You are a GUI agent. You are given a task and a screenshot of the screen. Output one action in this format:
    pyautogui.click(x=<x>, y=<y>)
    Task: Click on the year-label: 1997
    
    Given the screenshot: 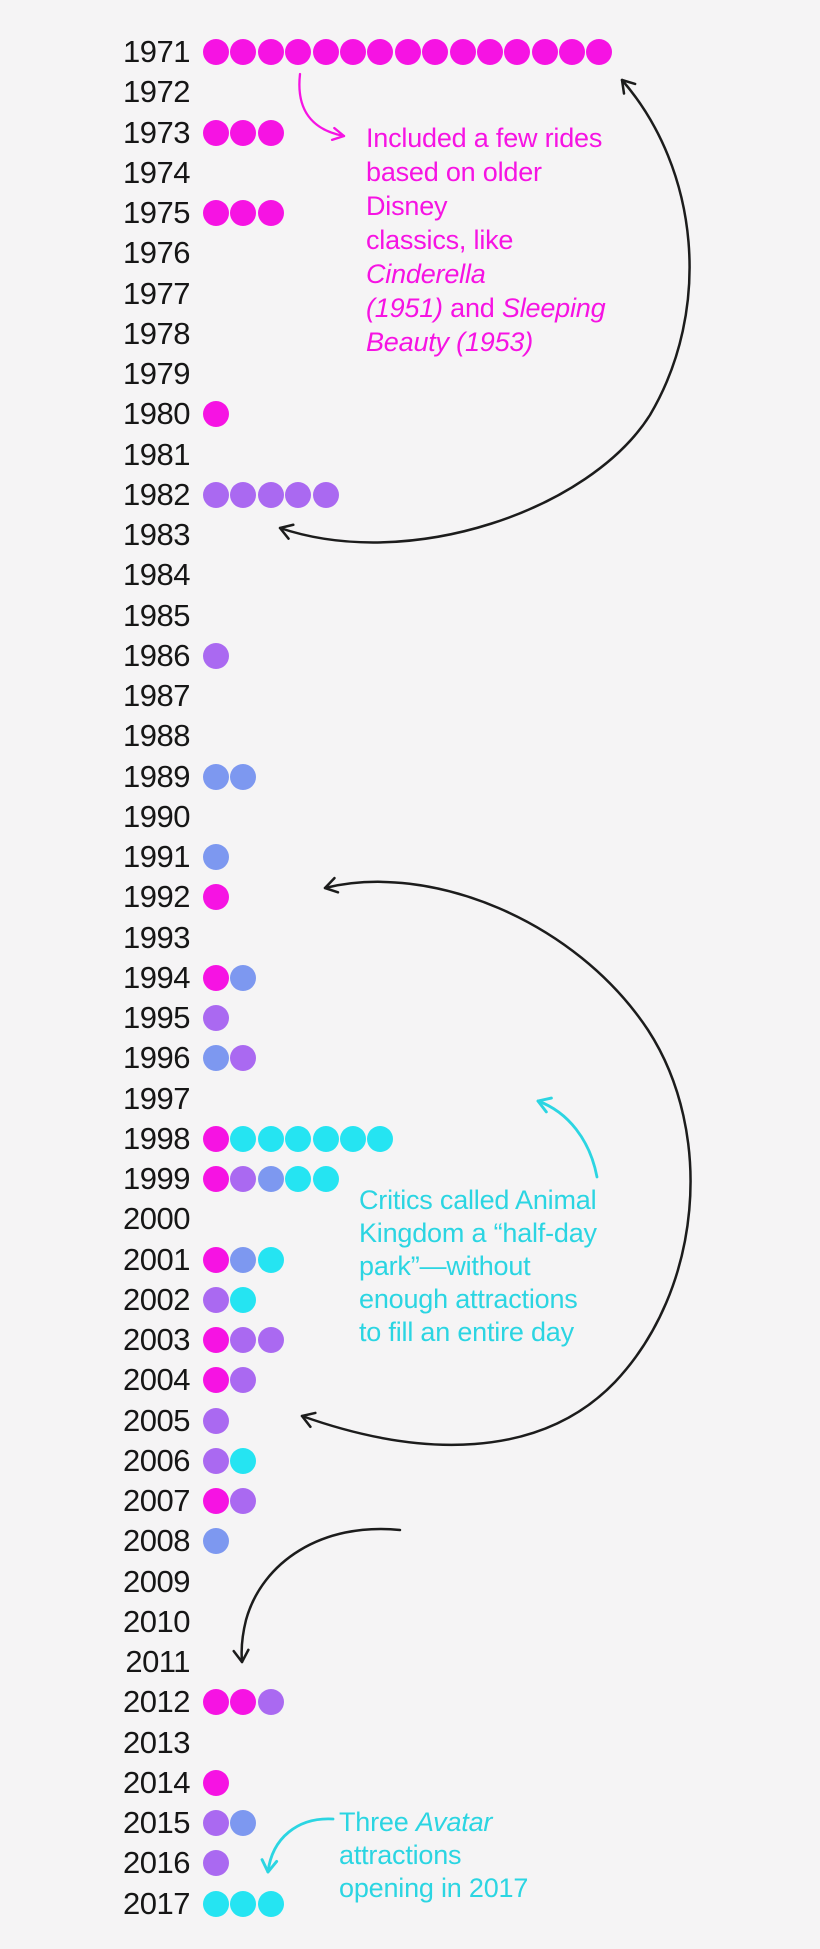 What is the action you would take?
    pyautogui.click(x=156, y=1098)
    